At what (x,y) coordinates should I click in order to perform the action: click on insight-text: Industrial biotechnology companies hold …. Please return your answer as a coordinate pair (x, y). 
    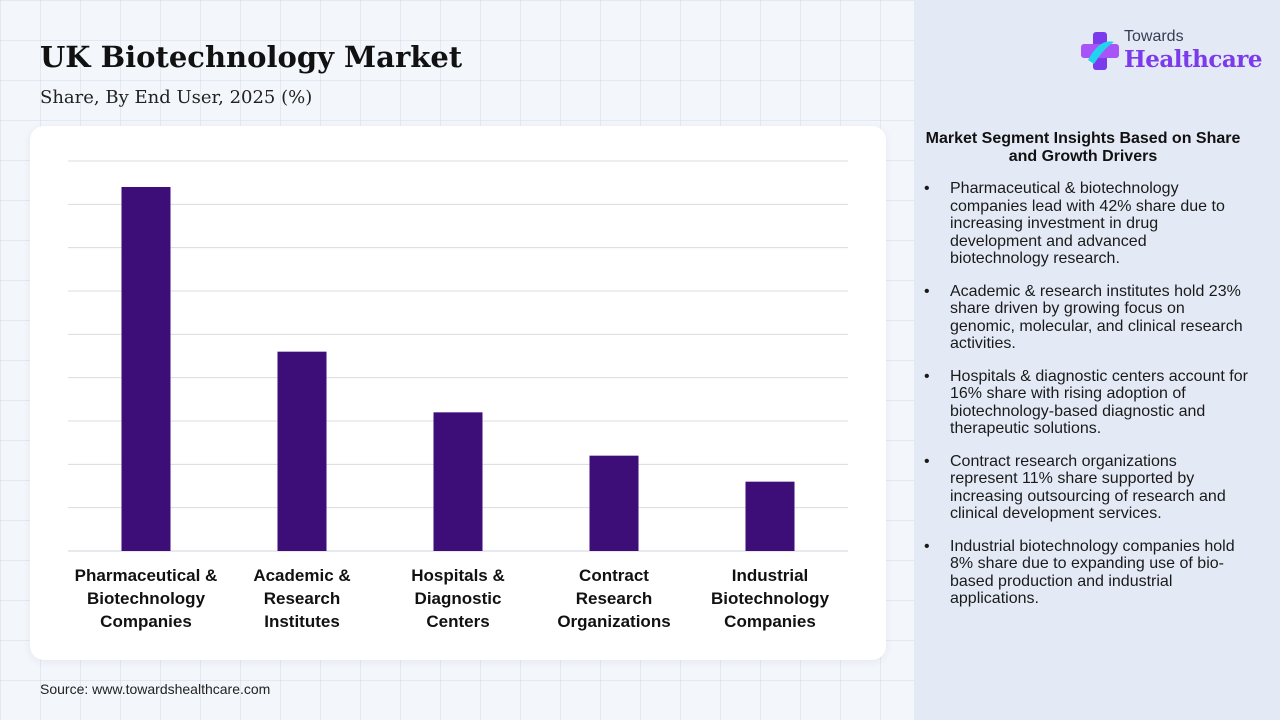
    Looking at the image, I should click on (1092, 572).